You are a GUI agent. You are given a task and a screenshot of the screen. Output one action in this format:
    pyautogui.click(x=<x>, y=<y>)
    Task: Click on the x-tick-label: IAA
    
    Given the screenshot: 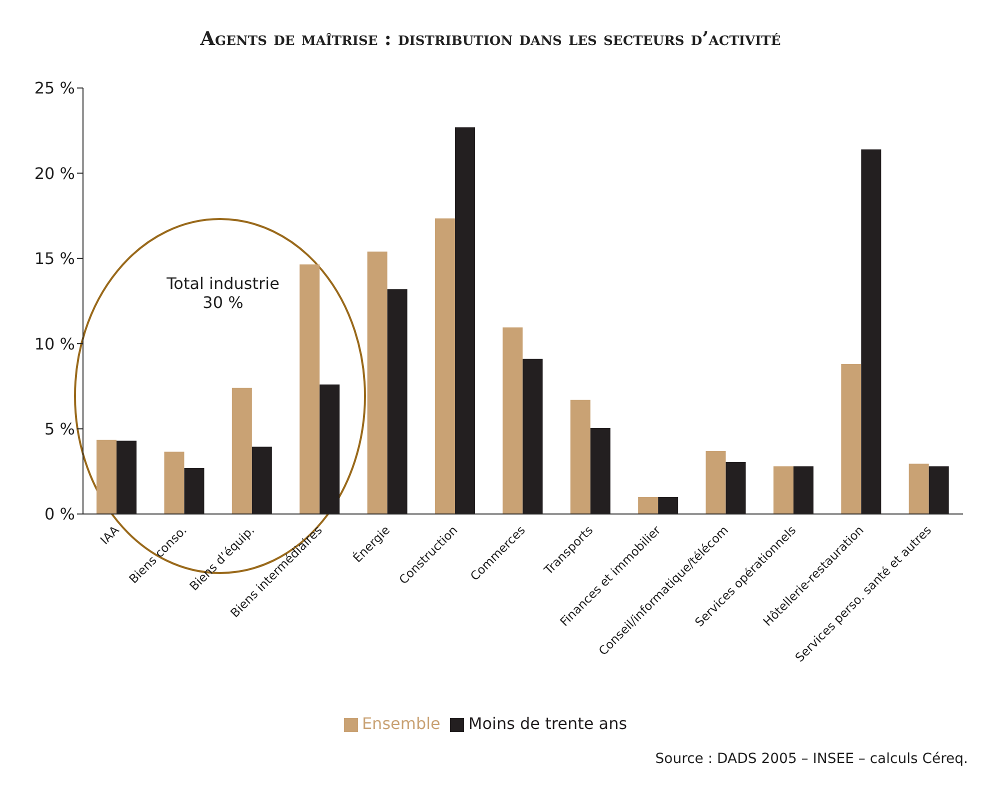 What is the action you would take?
    pyautogui.click(x=110, y=535)
    